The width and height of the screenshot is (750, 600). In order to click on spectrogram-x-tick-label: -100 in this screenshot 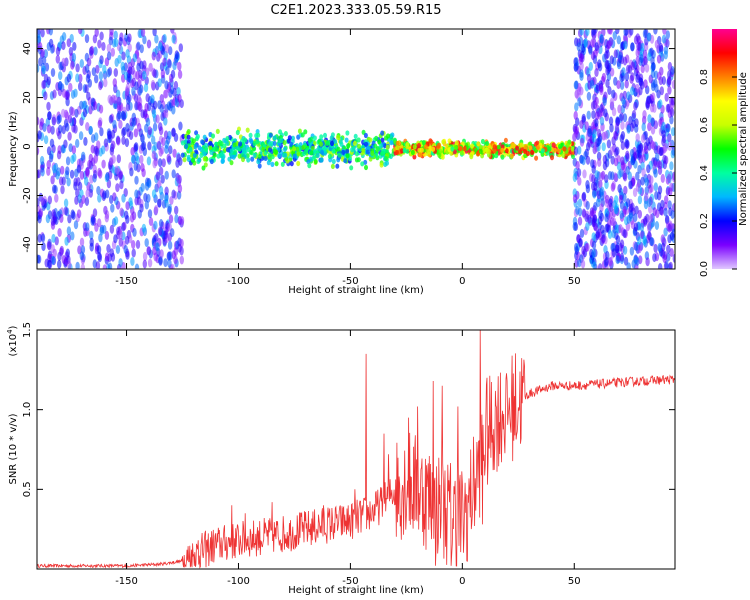, I will do `click(238, 281)`.